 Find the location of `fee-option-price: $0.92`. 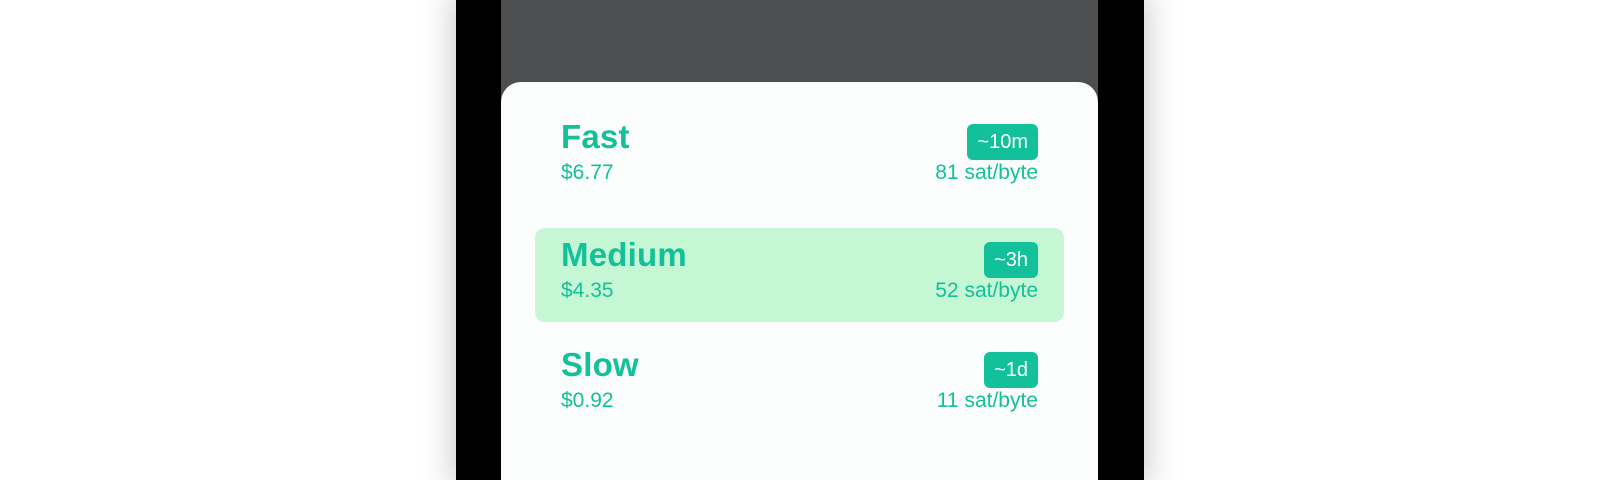

fee-option-price: $0.92 is located at coordinates (587, 400).